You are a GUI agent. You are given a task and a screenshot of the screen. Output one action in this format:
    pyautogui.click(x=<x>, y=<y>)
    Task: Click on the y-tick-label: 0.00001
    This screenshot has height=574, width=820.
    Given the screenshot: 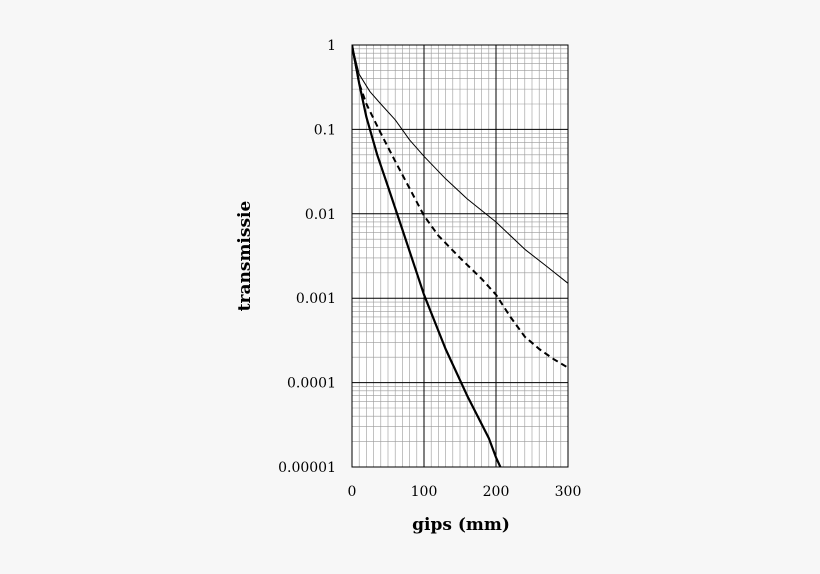 What is the action you would take?
    pyautogui.click(x=307, y=468)
    